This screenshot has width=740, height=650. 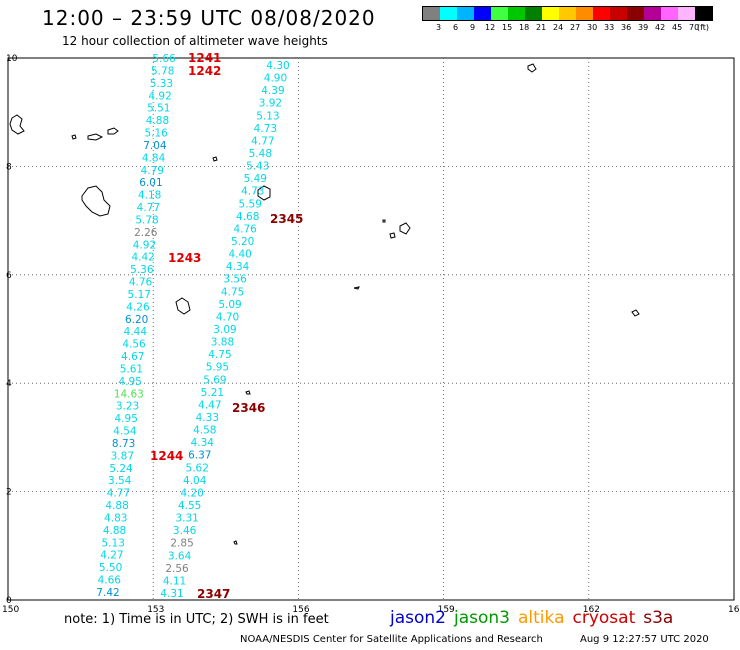 What do you see at coordinates (122, 456) in the screenshot?
I see `wave-height-value: 3.87` at bounding box center [122, 456].